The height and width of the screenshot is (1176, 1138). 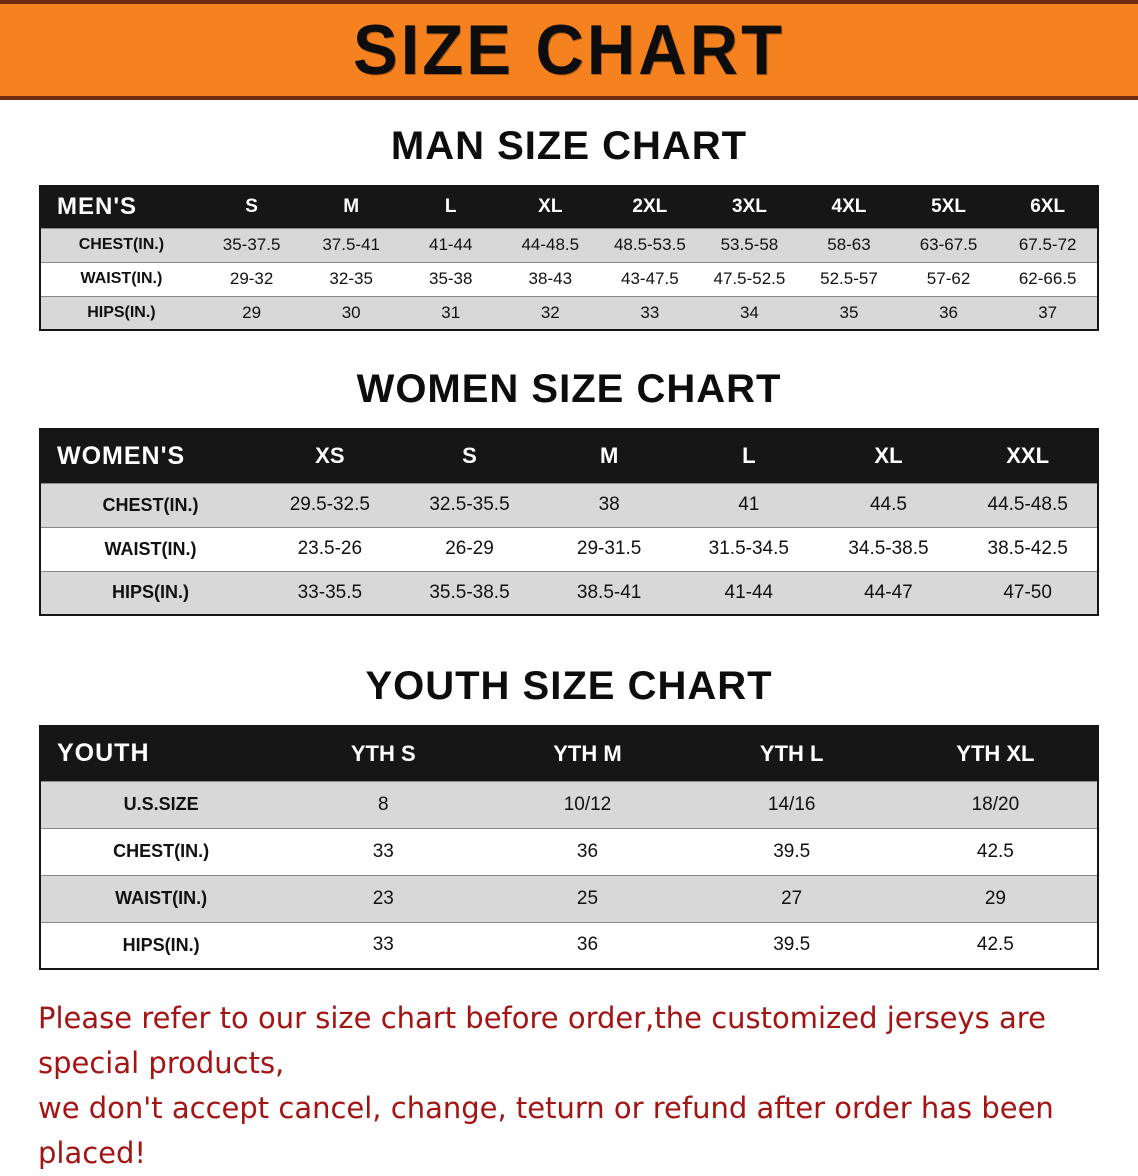 I want to click on table-row: HIPS(IN.) 33 36 39.5 42.5, so click(x=569, y=945).